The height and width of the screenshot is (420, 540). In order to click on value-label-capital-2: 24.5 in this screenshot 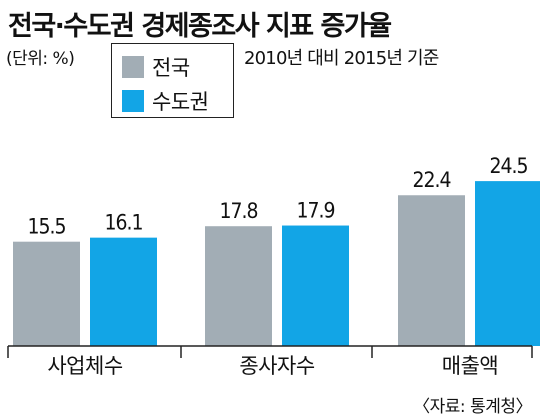, I will do `click(508, 166)`.